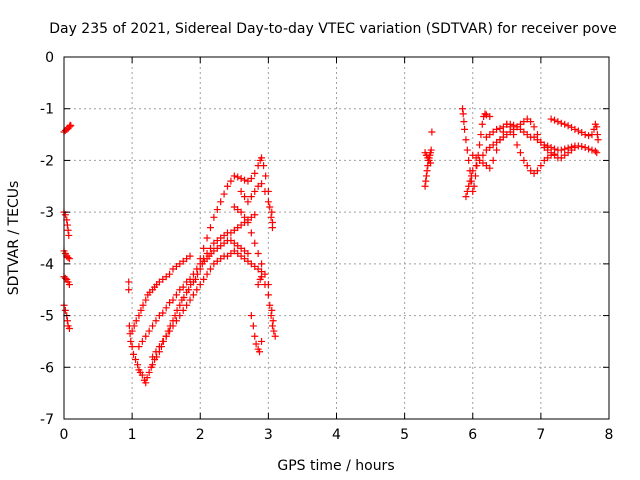  I want to click on y-tick-label-7: -7, so click(47, 420).